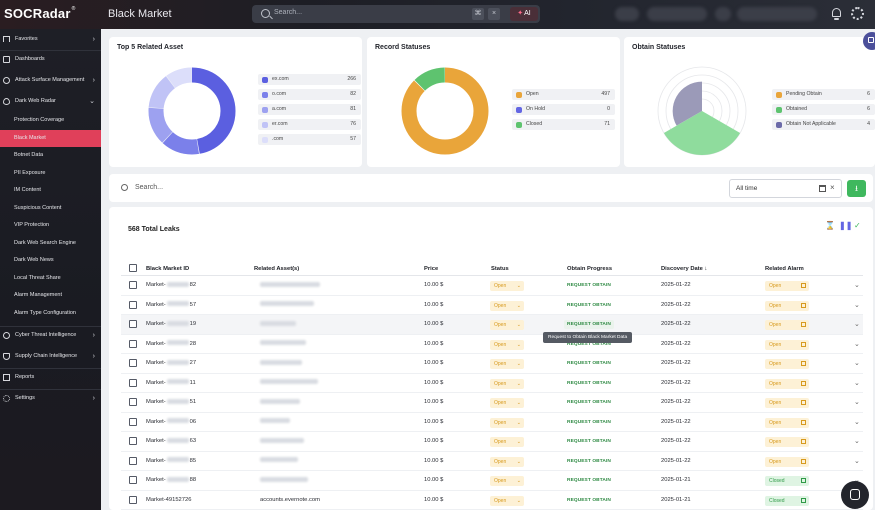 This screenshot has height=510, width=875. What do you see at coordinates (133, 268) in the screenshot?
I see `select-all-checkbox` at bounding box center [133, 268].